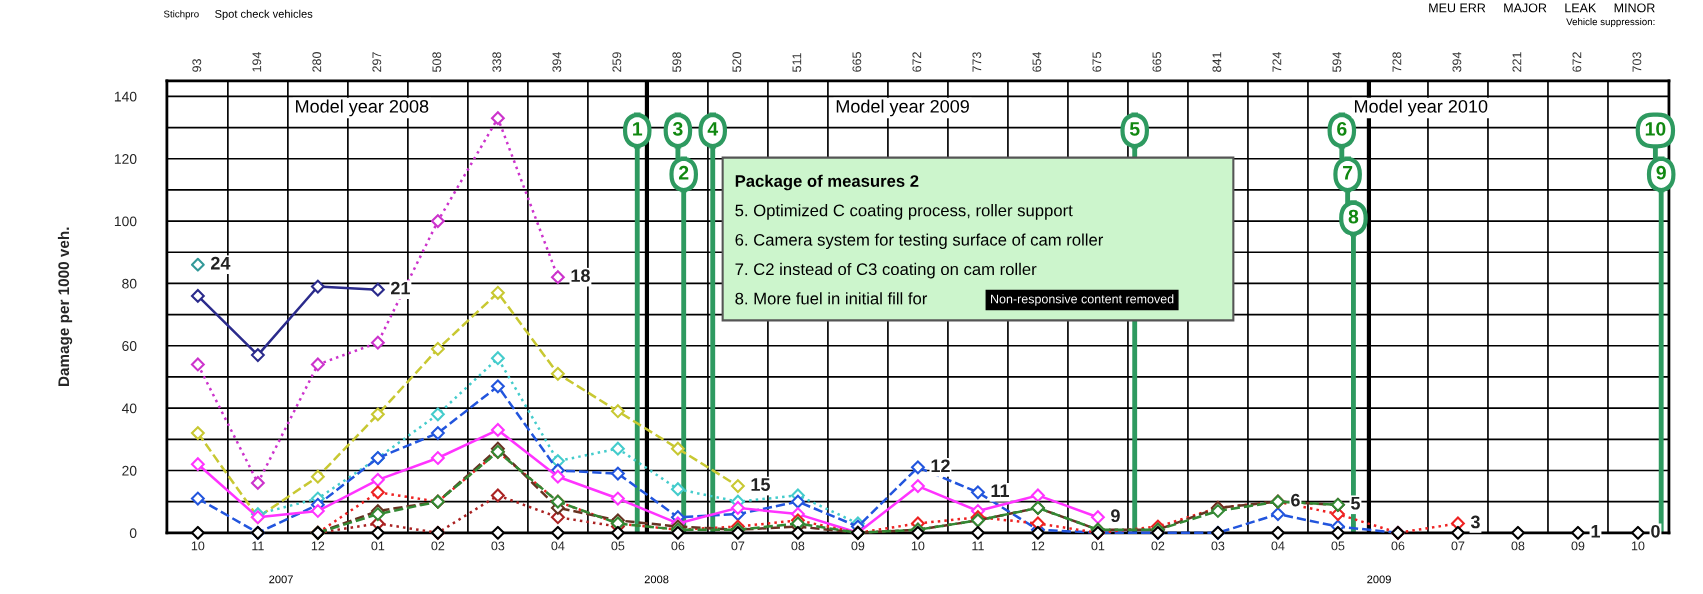 Image resolution: width=1703 pixels, height=594 pixels. What do you see at coordinates (1610, 23) in the screenshot?
I see `text: Vehicle suppression:` at bounding box center [1610, 23].